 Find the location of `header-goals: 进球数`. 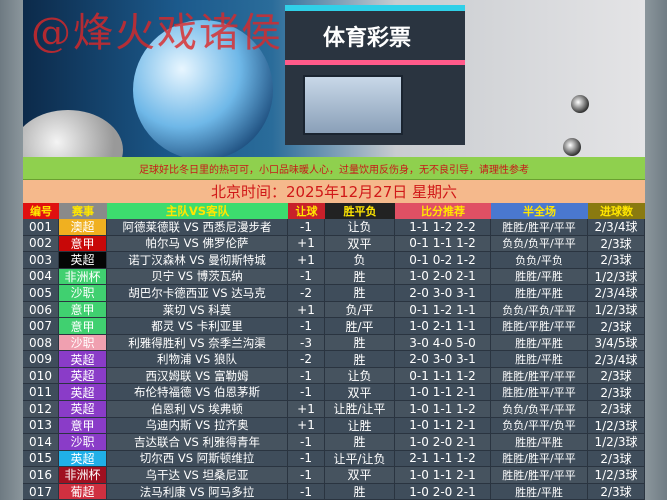

header-goals: 进球数 is located at coordinates (616, 211).